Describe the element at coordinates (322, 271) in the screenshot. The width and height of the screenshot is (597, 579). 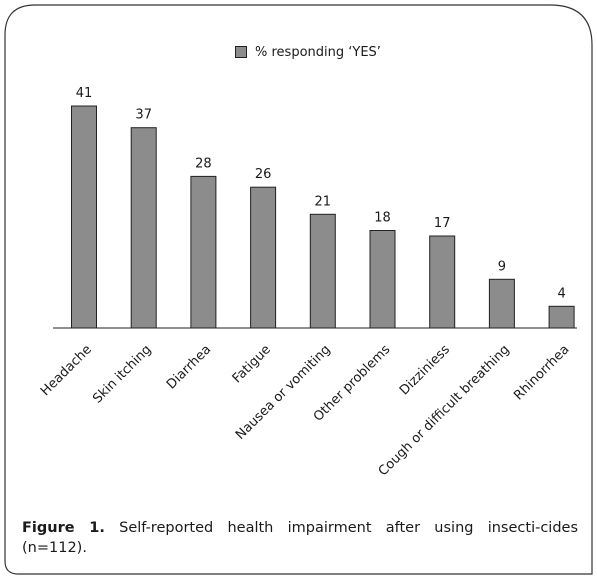
I see `bar-nausea-or-vomiting` at that location.